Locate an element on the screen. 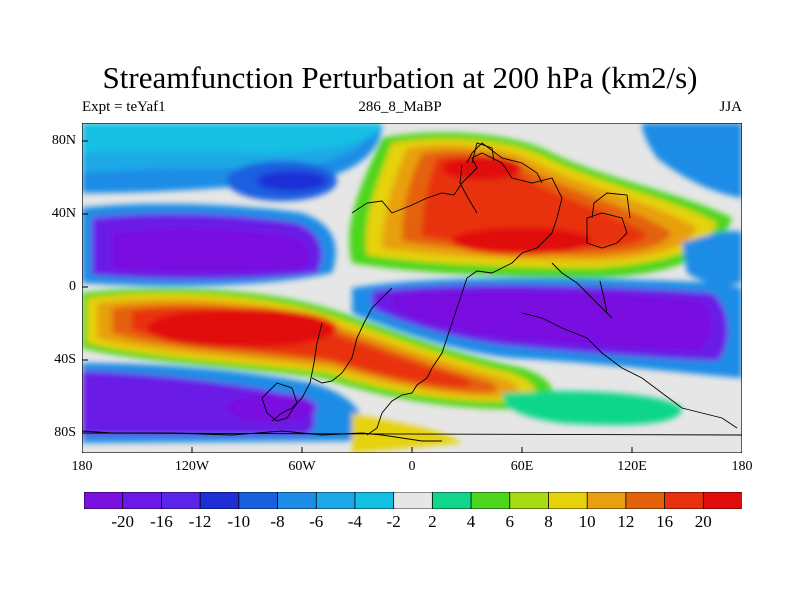  colorbar-label: 10 is located at coordinates (587, 521).